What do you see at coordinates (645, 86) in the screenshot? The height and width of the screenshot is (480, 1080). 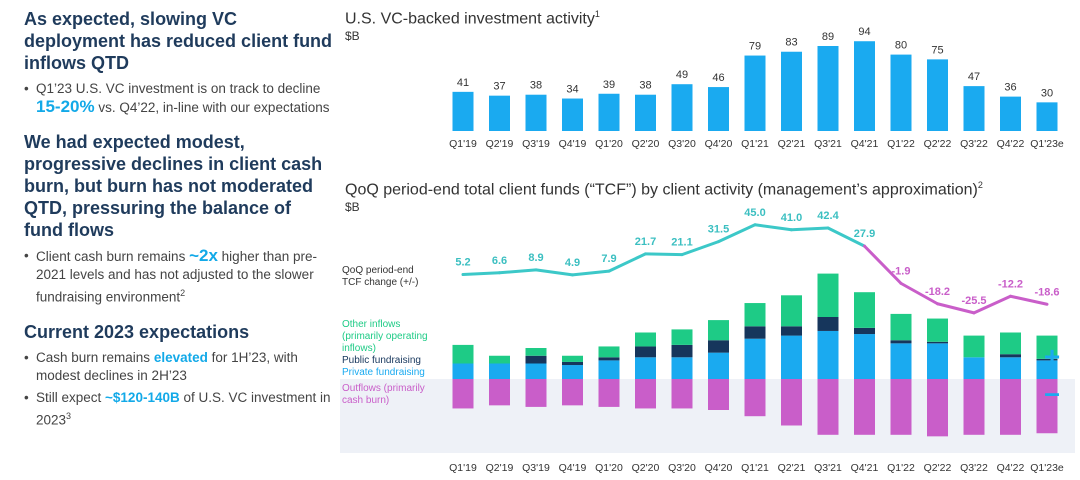 I see `vc-bar-label: 38` at bounding box center [645, 86].